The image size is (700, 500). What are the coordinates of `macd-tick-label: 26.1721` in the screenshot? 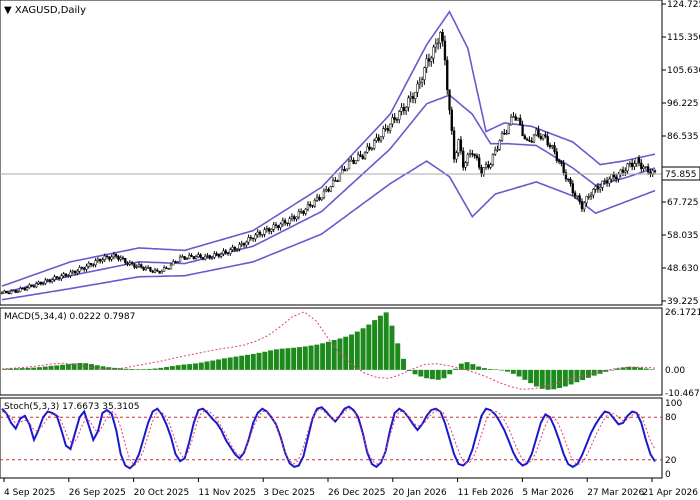 It's located at (682, 313).